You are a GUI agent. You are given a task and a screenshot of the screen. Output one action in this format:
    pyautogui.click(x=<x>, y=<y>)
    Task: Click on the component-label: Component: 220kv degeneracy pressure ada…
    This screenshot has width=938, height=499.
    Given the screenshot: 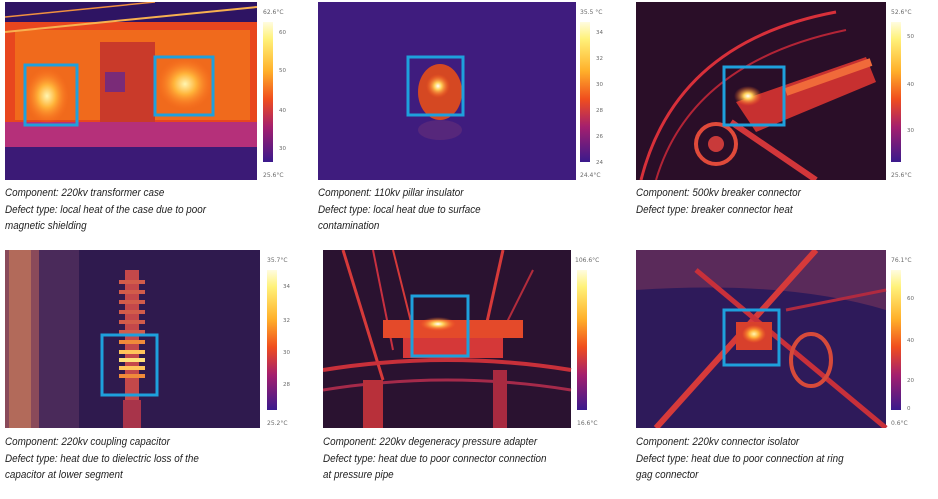 What is the action you would take?
    pyautogui.click(x=430, y=442)
    